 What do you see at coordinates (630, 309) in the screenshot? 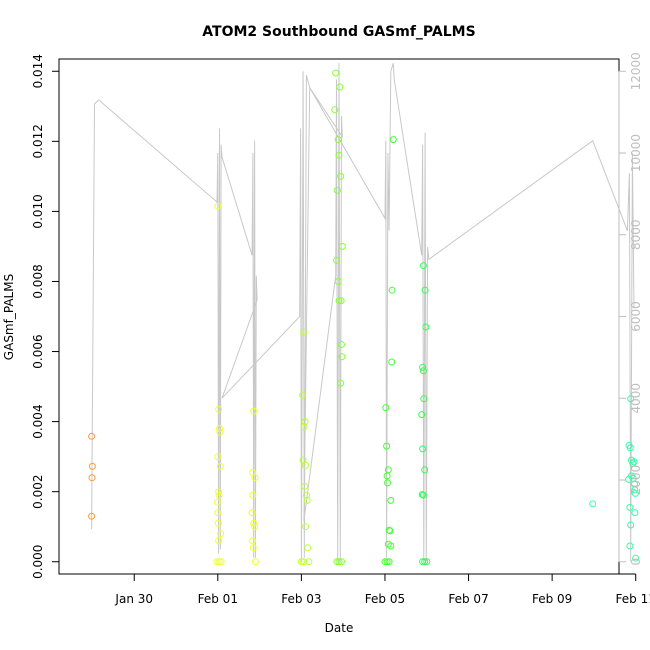
I see `y2-axis: 0 2000 4000 6000 8000 10000 12000` at bounding box center [630, 309].